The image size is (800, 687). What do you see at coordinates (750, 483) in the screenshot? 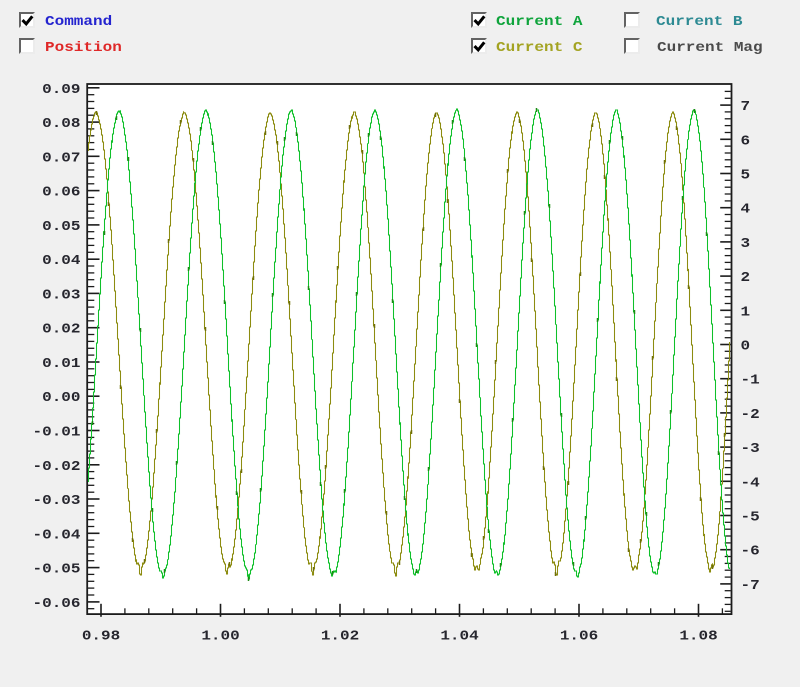
I see `svg-text: -4` at bounding box center [750, 483].